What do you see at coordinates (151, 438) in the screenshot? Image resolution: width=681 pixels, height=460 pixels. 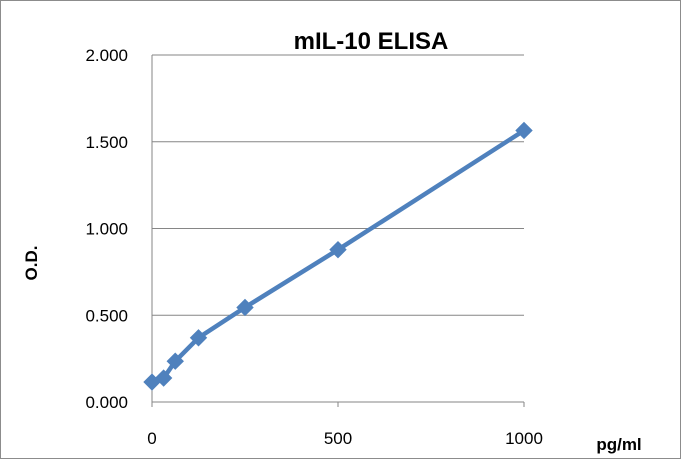 I see `x-tick-label: 0` at bounding box center [151, 438].